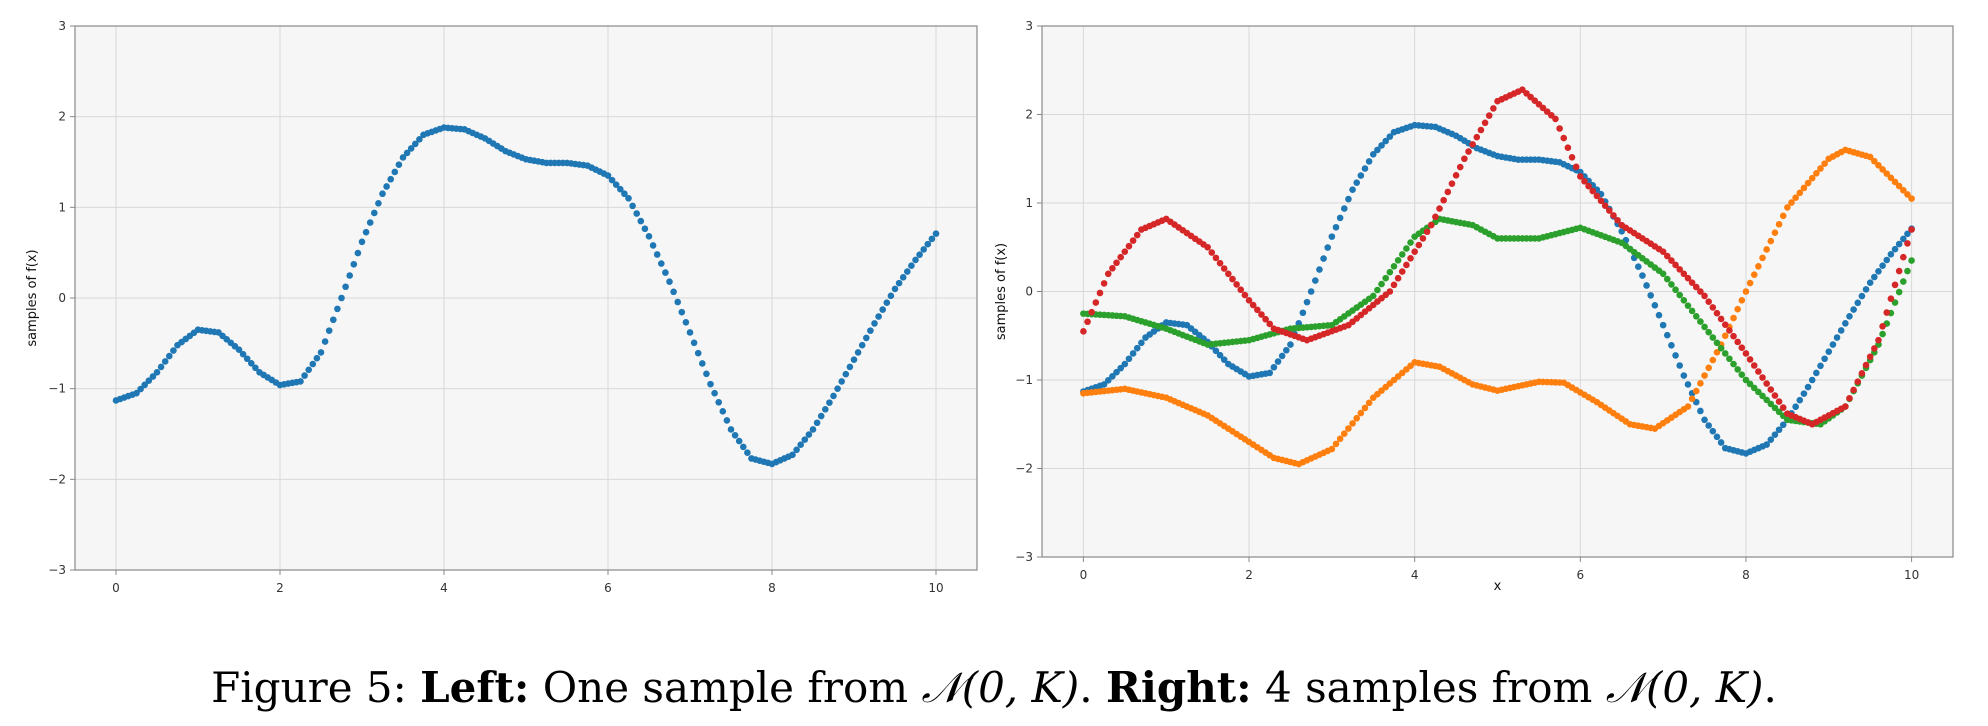 This screenshot has height=726, width=1988. What do you see at coordinates (1086, 687) in the screenshot?
I see `caption-left-period: .` at bounding box center [1086, 687].